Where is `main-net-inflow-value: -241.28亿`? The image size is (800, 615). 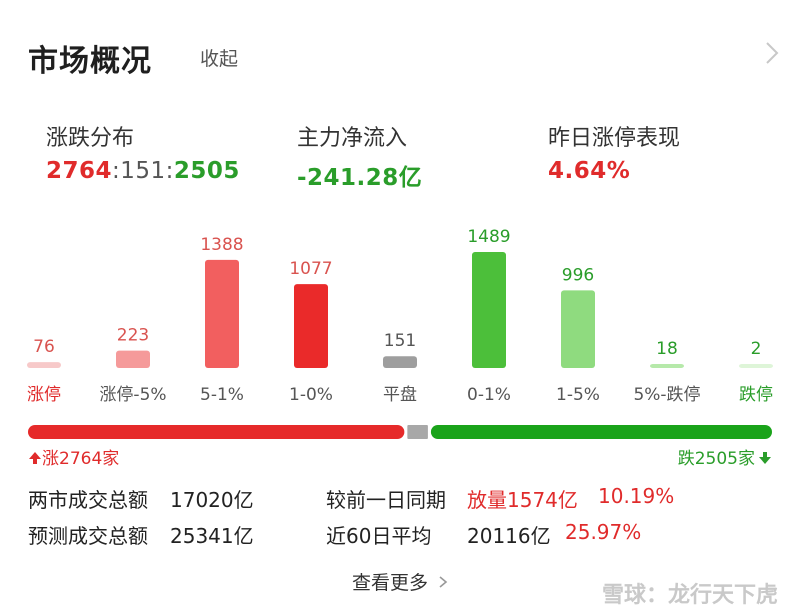
main-net-inflow-value: -241.28亿 is located at coordinates (360, 178).